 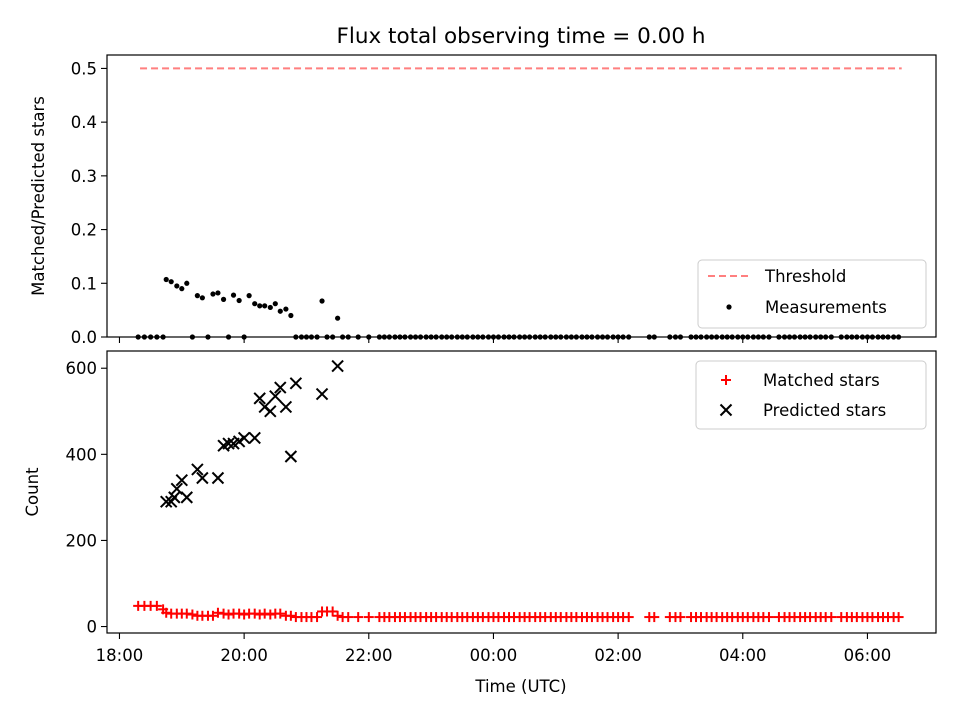 I want to click on top-y-axis-label: Matched/Predicted stars, so click(x=38, y=196).